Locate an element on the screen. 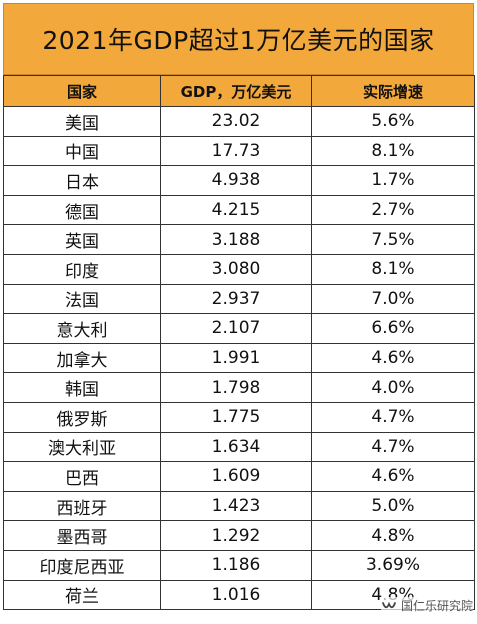 The width and height of the screenshot is (477, 624). cell-gdp: 17.73 is located at coordinates (236, 151).